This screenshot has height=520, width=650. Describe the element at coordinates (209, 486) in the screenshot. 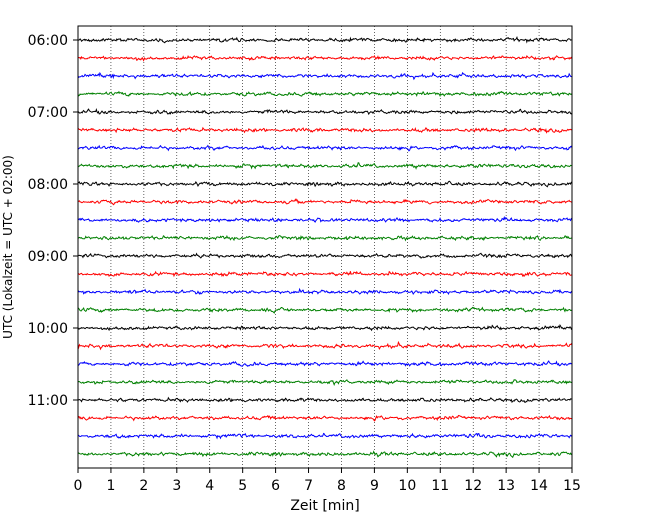

I see `x-tick-label-4: 4` at that location.